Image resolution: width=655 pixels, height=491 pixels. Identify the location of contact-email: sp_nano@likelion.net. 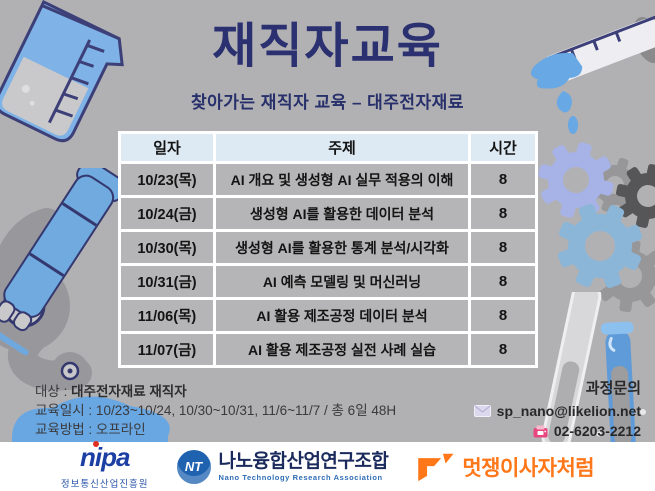
(568, 411).